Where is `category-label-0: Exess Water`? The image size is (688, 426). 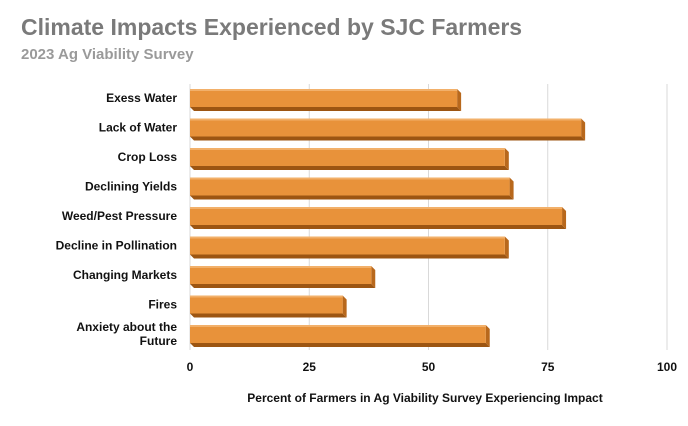
category-label-0: Exess Water is located at coordinates (141, 98).